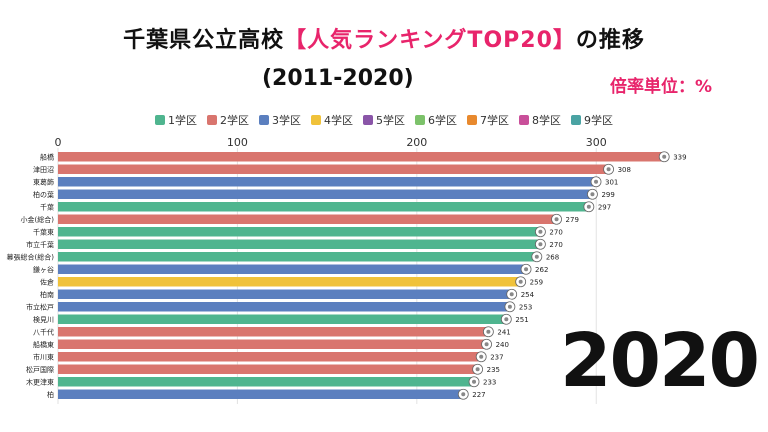 The height and width of the screenshot is (432, 768). Describe the element at coordinates (43, 169) in the screenshot. I see `category-label: 津田沼` at that location.